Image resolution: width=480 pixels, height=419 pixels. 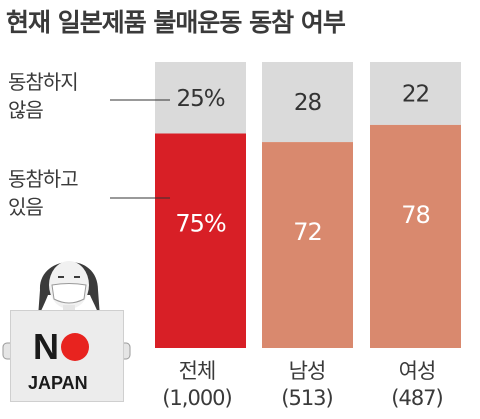 What do you see at coordinates (58, 383) in the screenshot?
I see `sign-japan-text: JAPAN` at bounding box center [58, 383].